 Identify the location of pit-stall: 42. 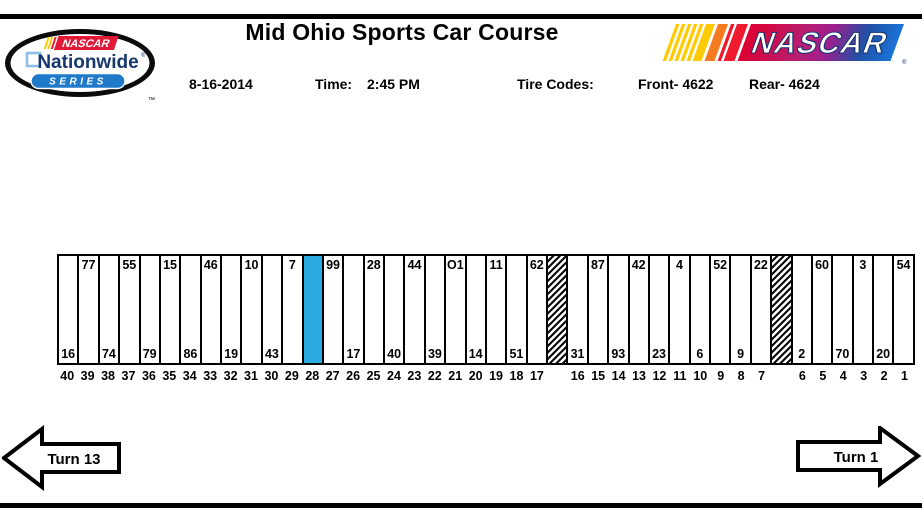
(639, 309).